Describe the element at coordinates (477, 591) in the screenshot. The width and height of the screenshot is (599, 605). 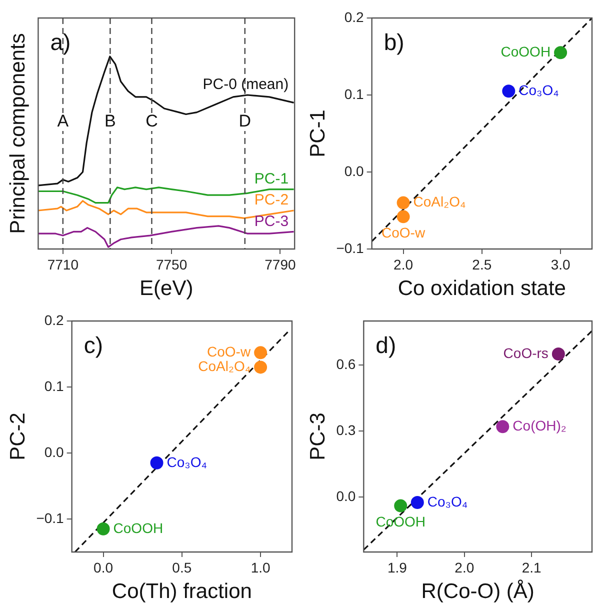
I see `x-axis-title: R(Co-O) (Å)` at that location.